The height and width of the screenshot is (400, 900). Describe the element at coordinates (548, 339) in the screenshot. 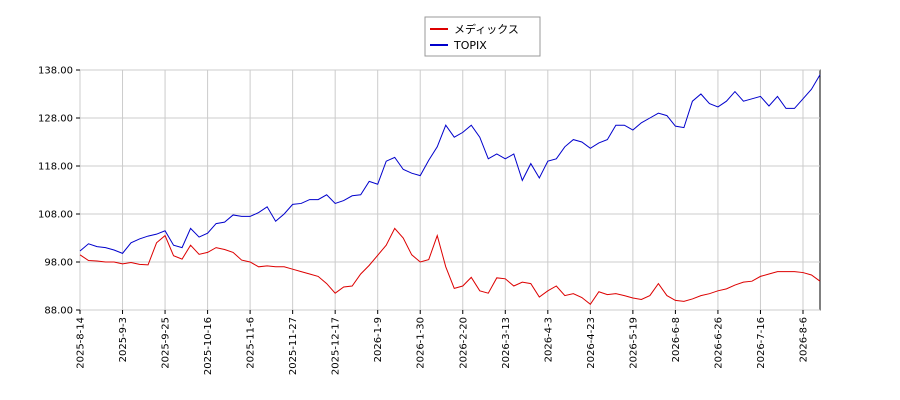

I see `x-tick-label: 2026-4-3` at that location.